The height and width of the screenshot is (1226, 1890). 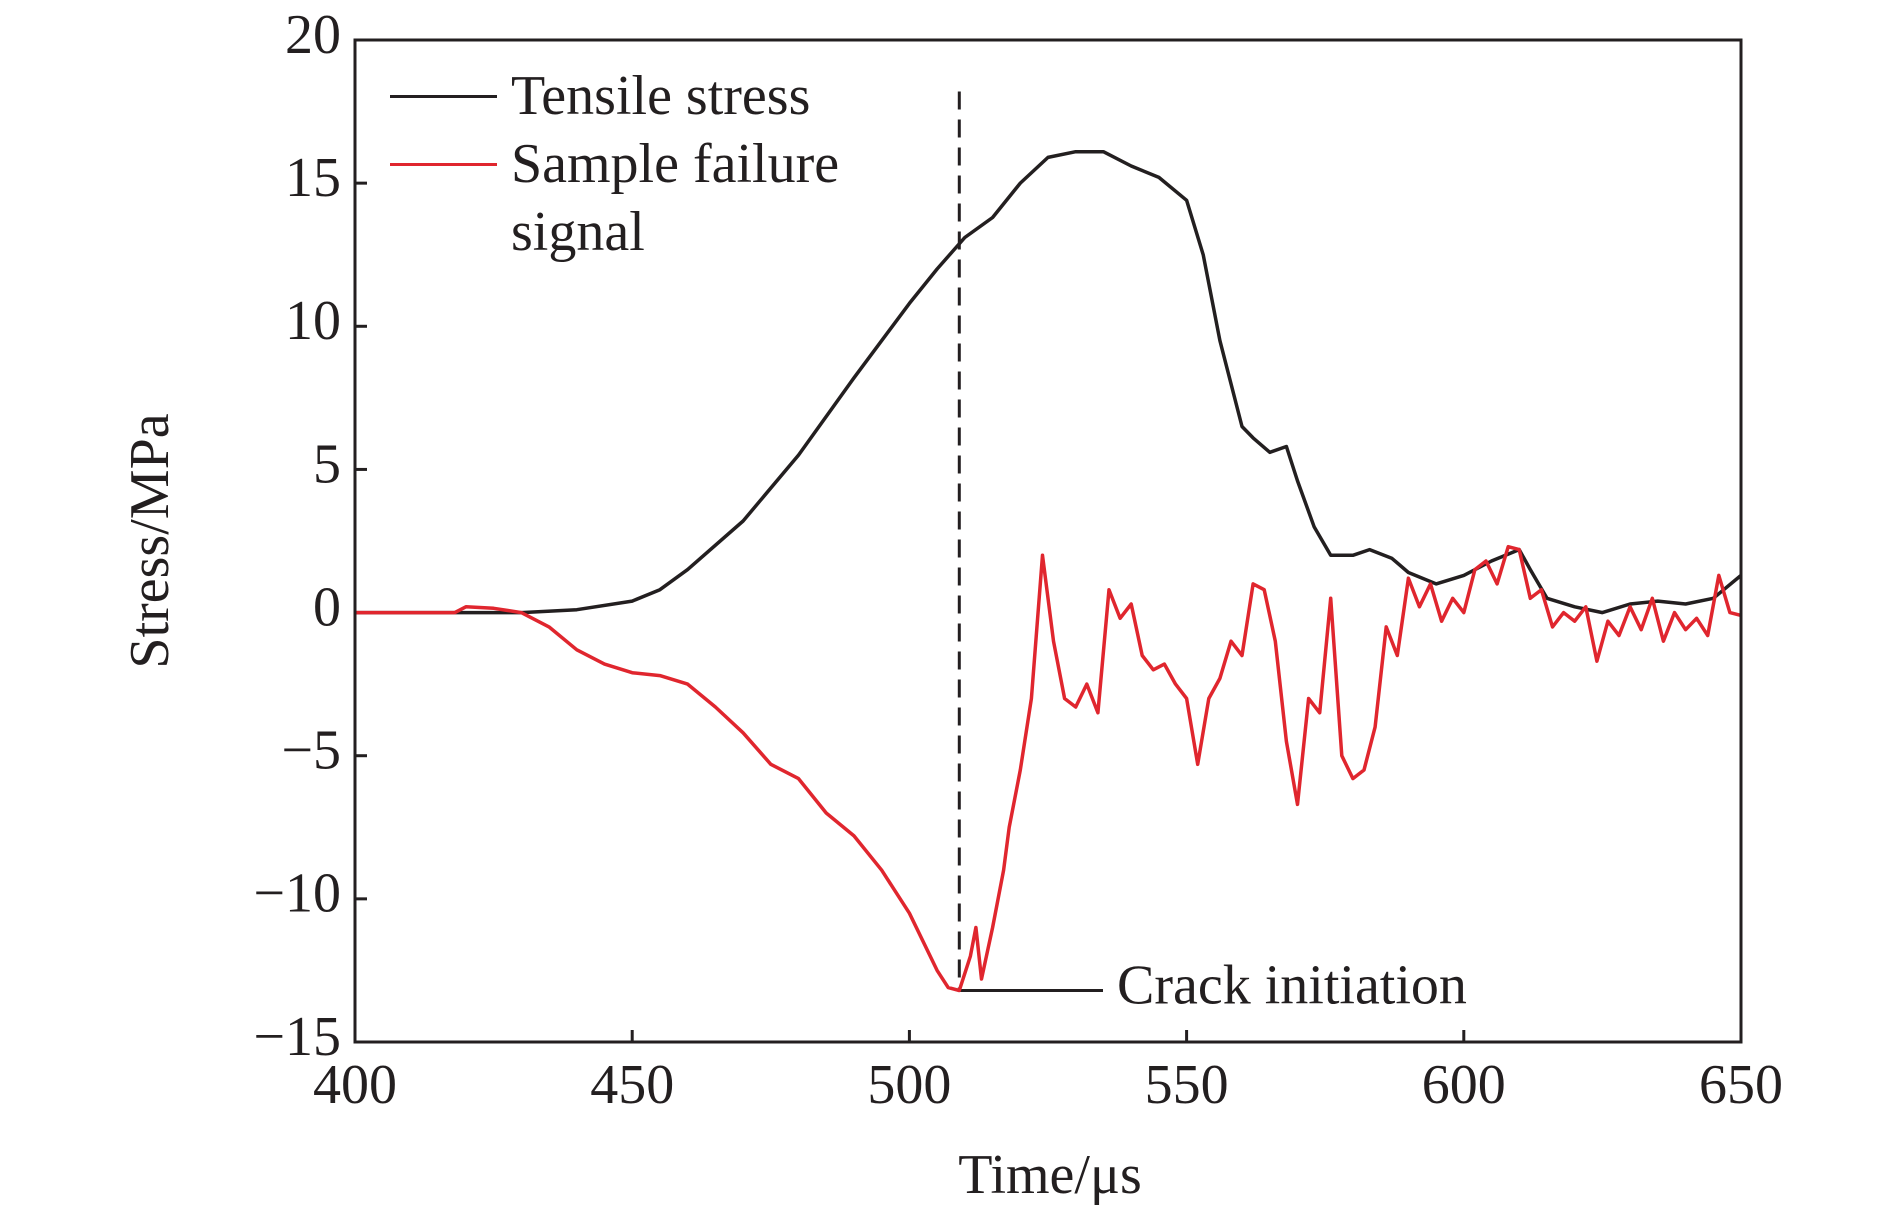 I want to click on legend-label: Sample failure signal, so click(x=675, y=198).